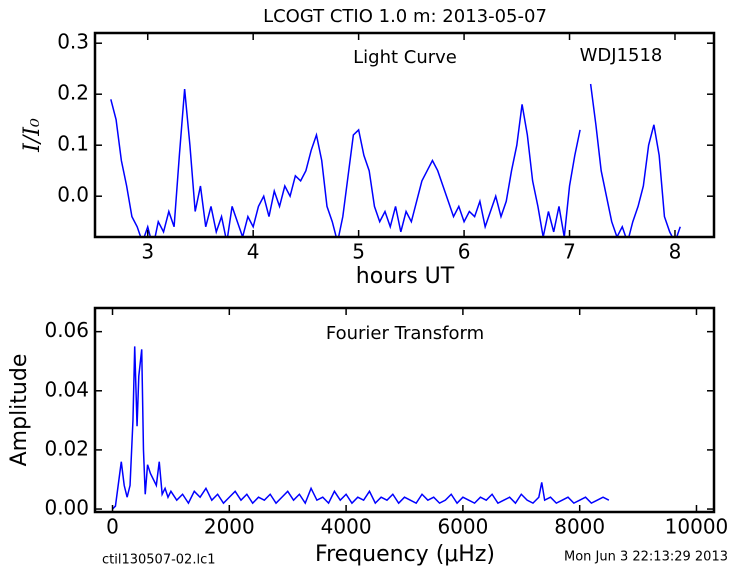 This screenshot has width=742, height=580. Describe the element at coordinates (358, 252) in the screenshot. I see `x-tick-label: 5` at that location.